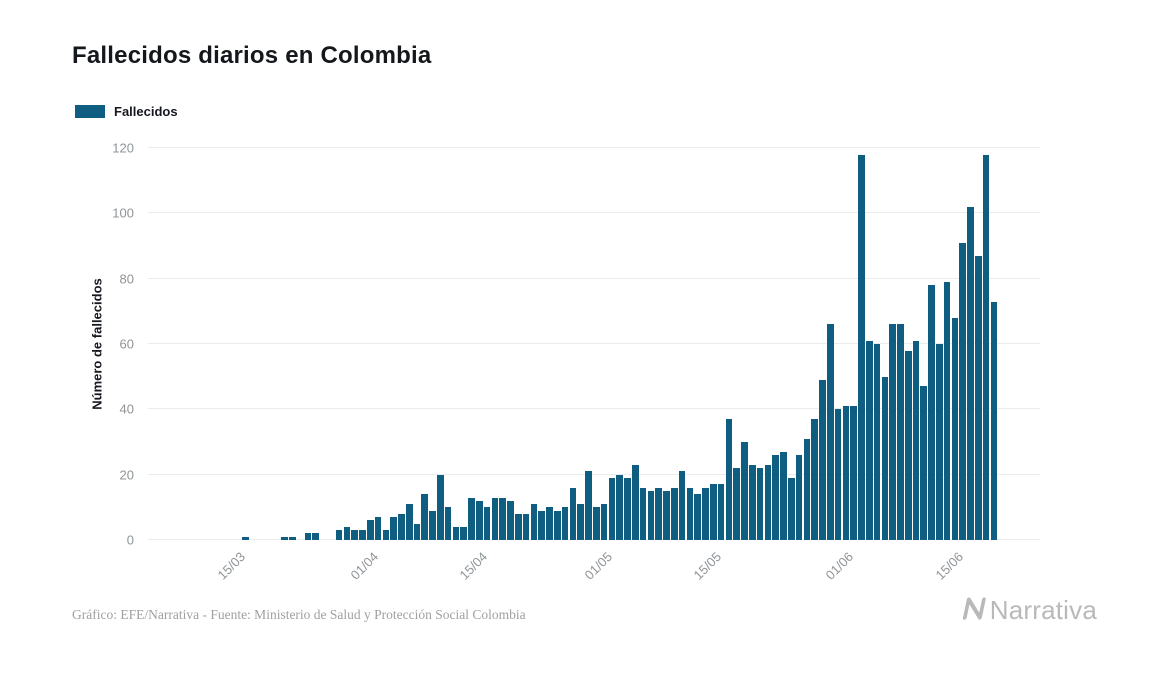 The width and height of the screenshot is (1157, 674). What do you see at coordinates (598, 566) in the screenshot?
I see `x-tick-label: 01/05` at bounding box center [598, 566].